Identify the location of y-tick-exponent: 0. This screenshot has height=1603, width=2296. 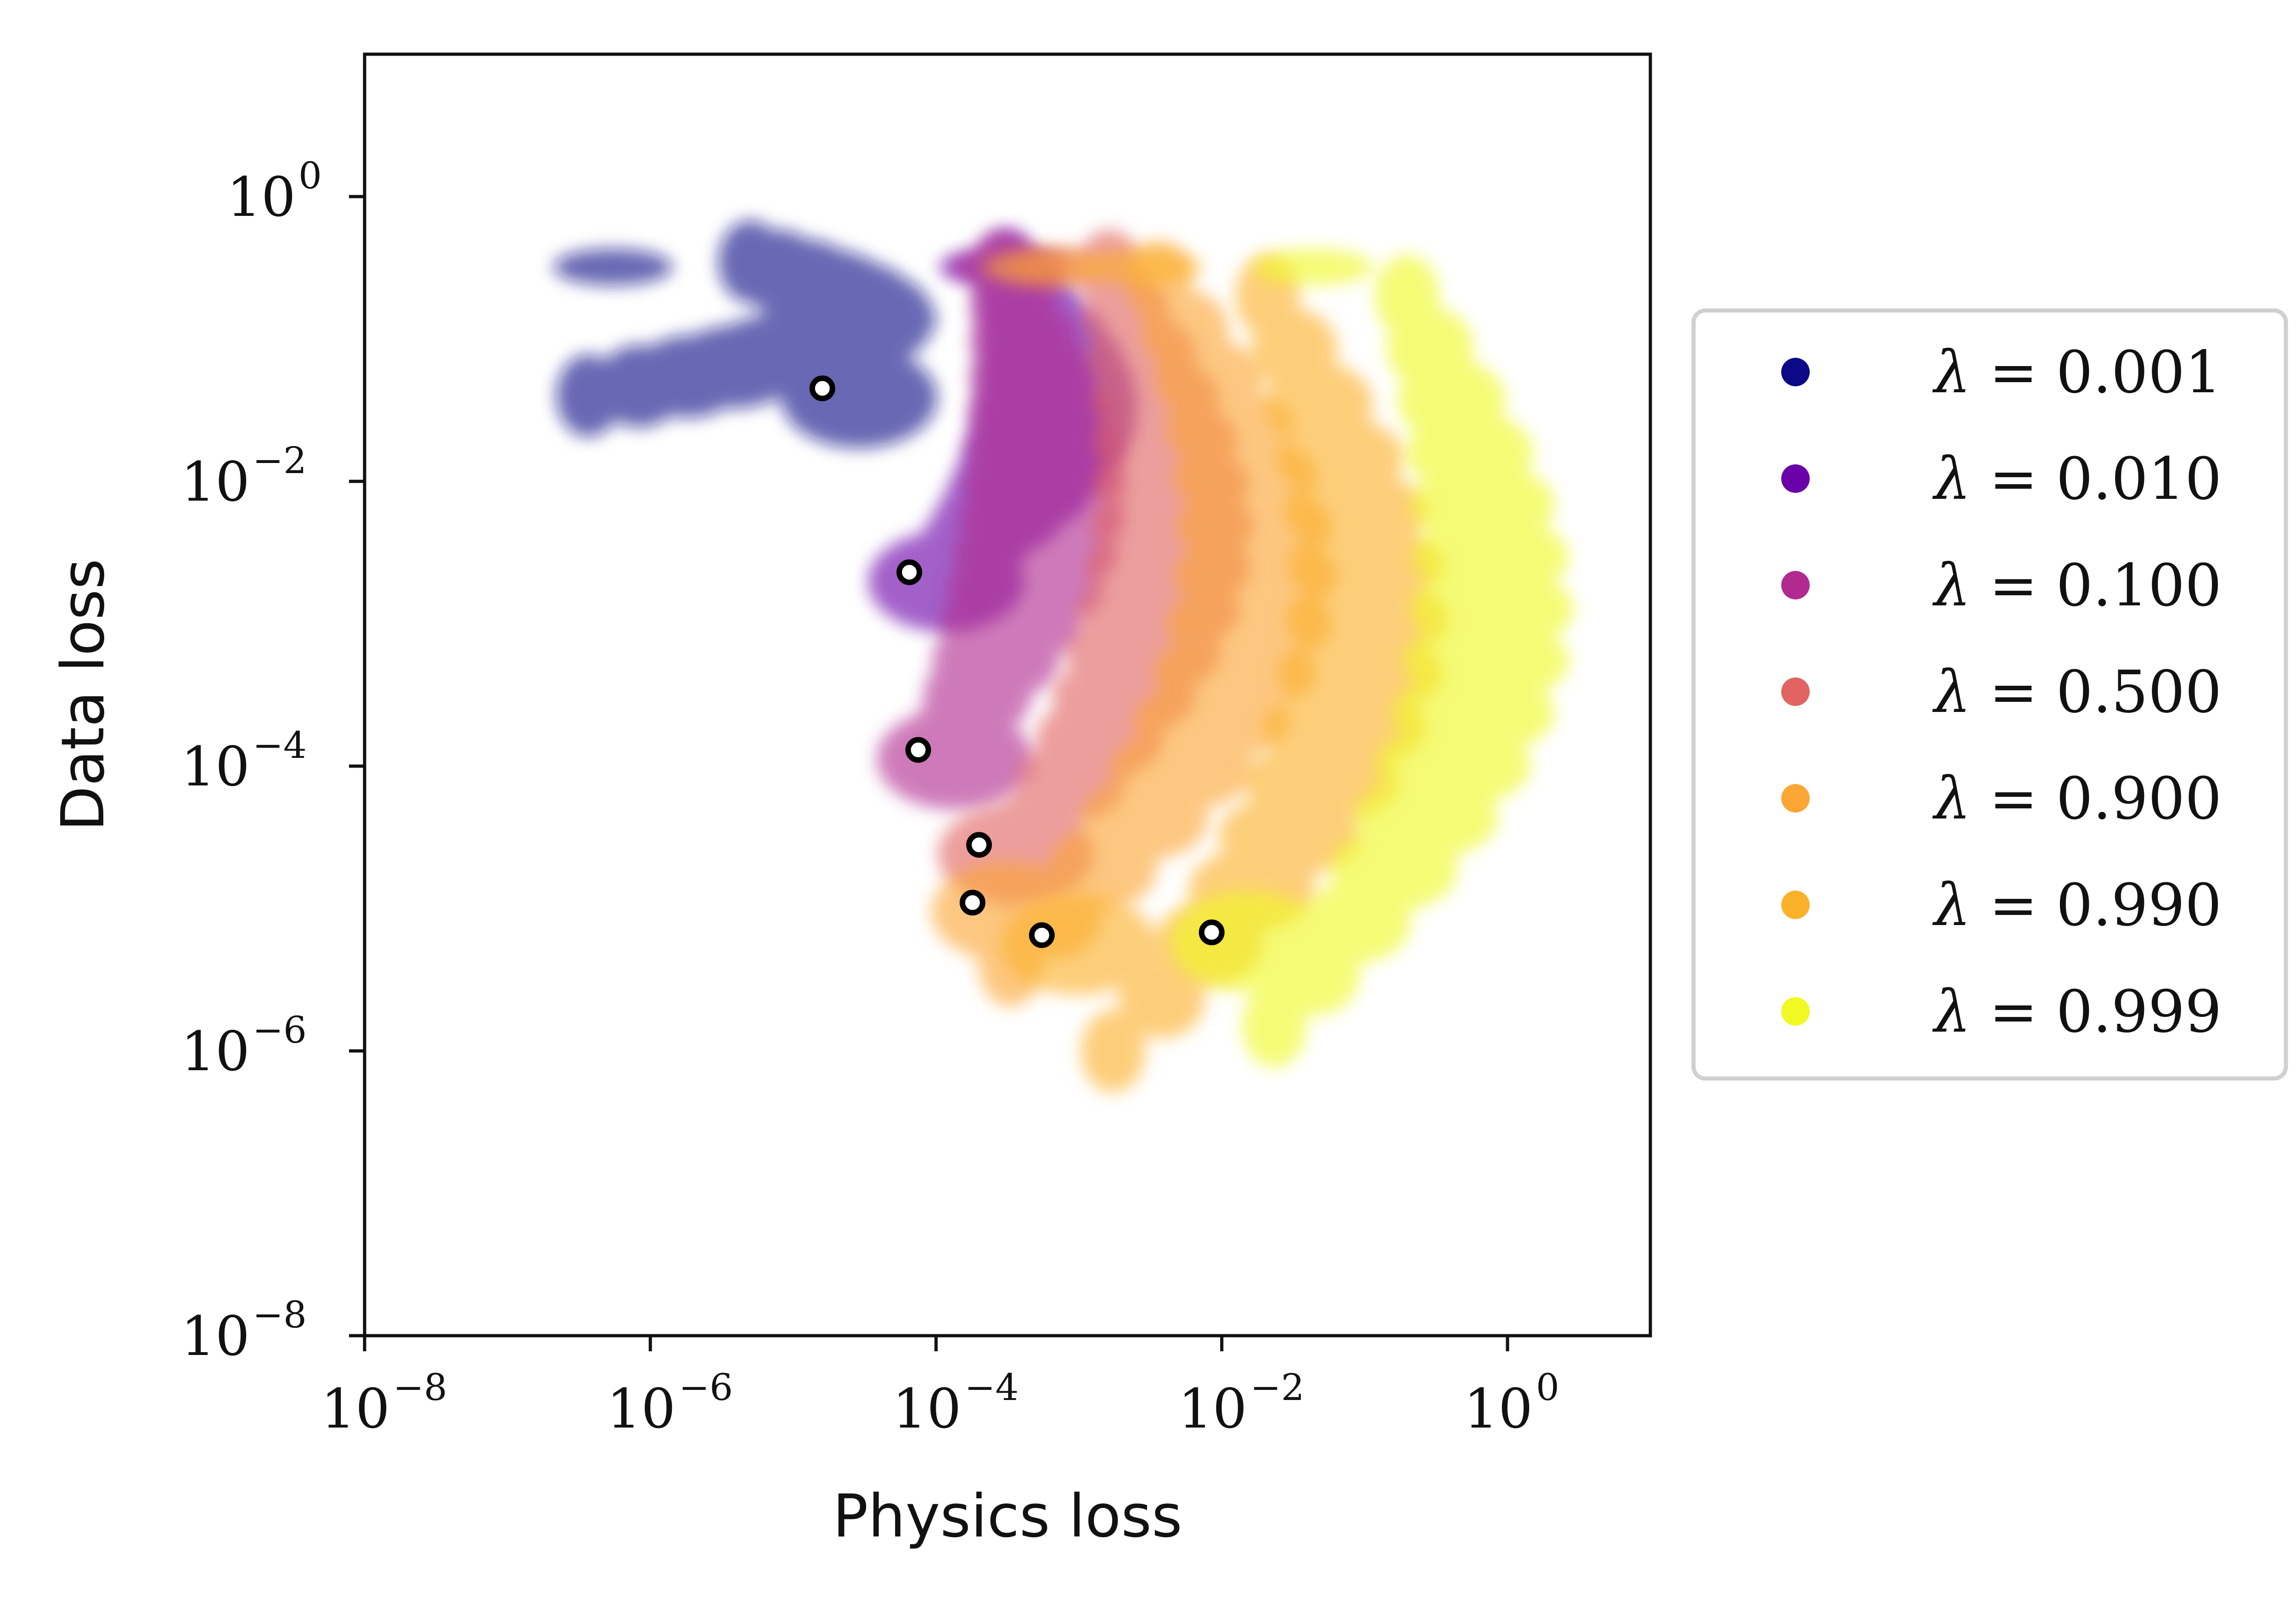
(310, 176).